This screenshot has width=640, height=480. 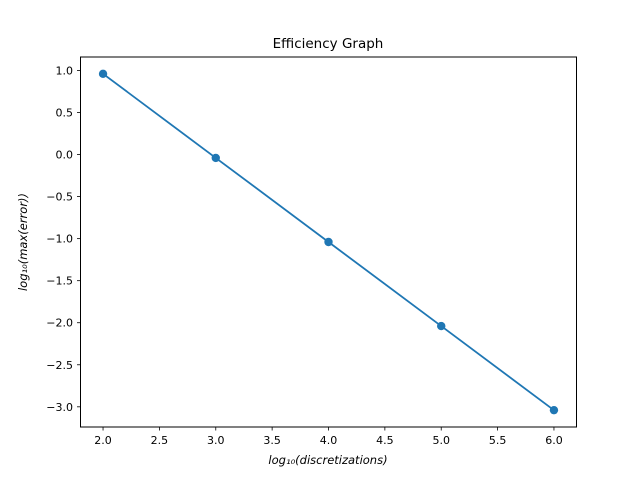 What do you see at coordinates (59, 239) in the screenshot?
I see `y-tick-label: −1.0` at bounding box center [59, 239].